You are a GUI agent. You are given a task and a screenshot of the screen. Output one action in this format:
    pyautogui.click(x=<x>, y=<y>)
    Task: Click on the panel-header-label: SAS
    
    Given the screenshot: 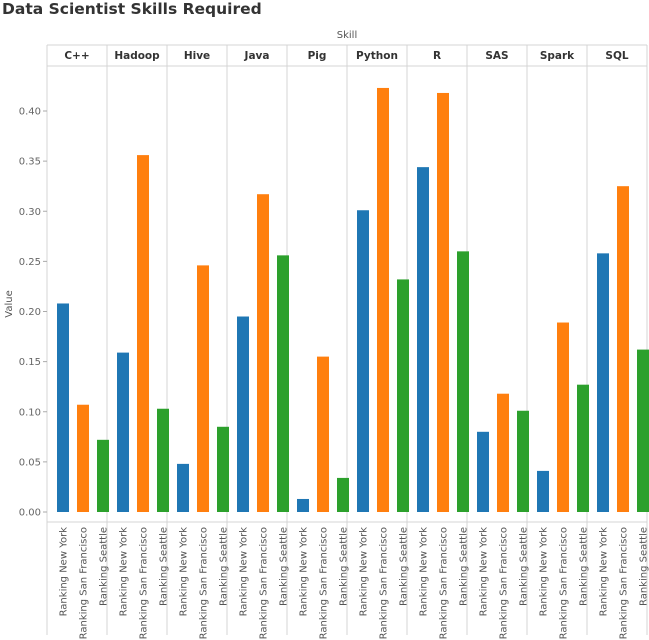 What is the action you would take?
    pyautogui.click(x=496, y=56)
    